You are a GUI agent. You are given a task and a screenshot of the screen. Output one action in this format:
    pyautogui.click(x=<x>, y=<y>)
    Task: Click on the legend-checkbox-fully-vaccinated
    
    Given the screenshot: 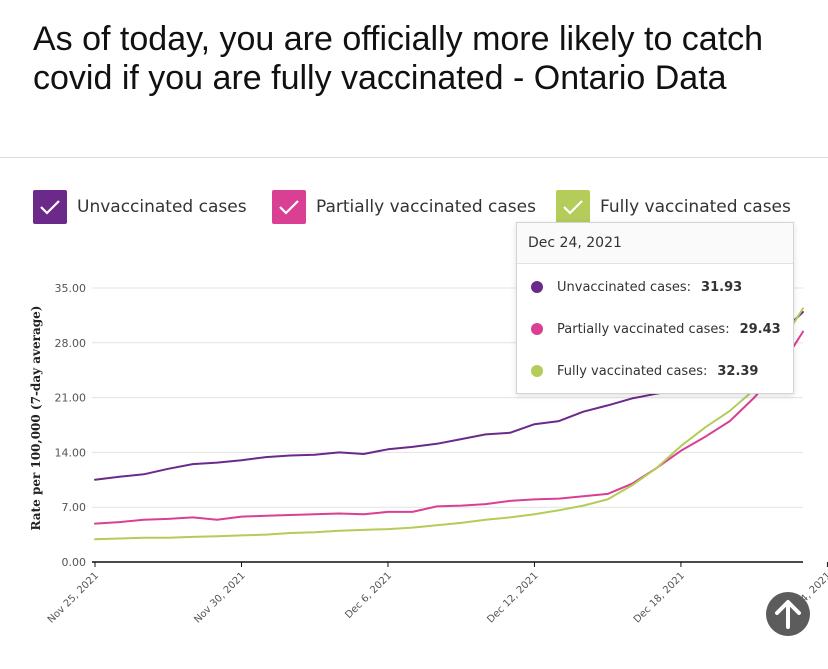 What is the action you would take?
    pyautogui.click(x=573, y=207)
    